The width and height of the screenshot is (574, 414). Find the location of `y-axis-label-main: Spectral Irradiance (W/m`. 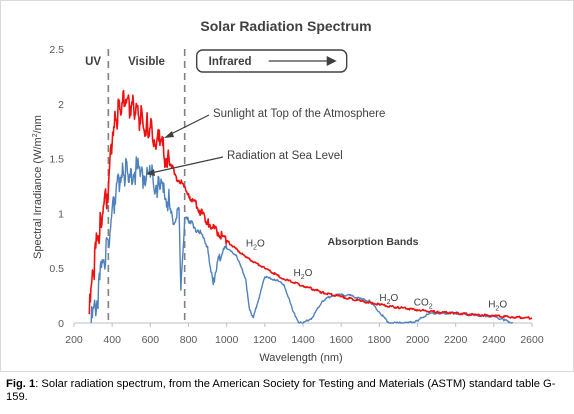

y-axis-label-main: Spectral Irradiance (W/m is located at coordinates (38, 198).